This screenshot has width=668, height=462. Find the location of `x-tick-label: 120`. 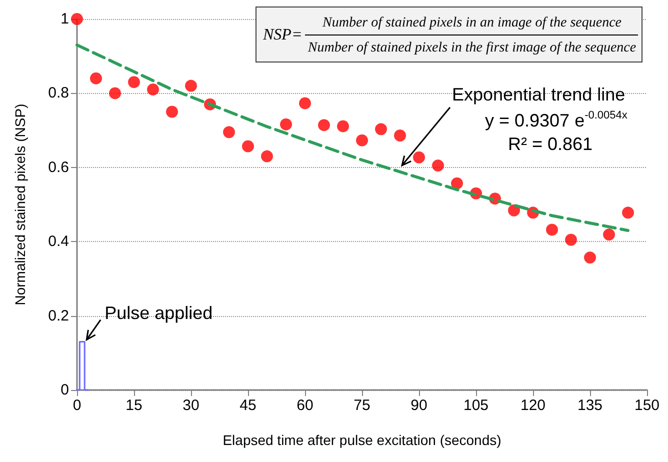

x-tick-label: 120 is located at coordinates (533, 405).